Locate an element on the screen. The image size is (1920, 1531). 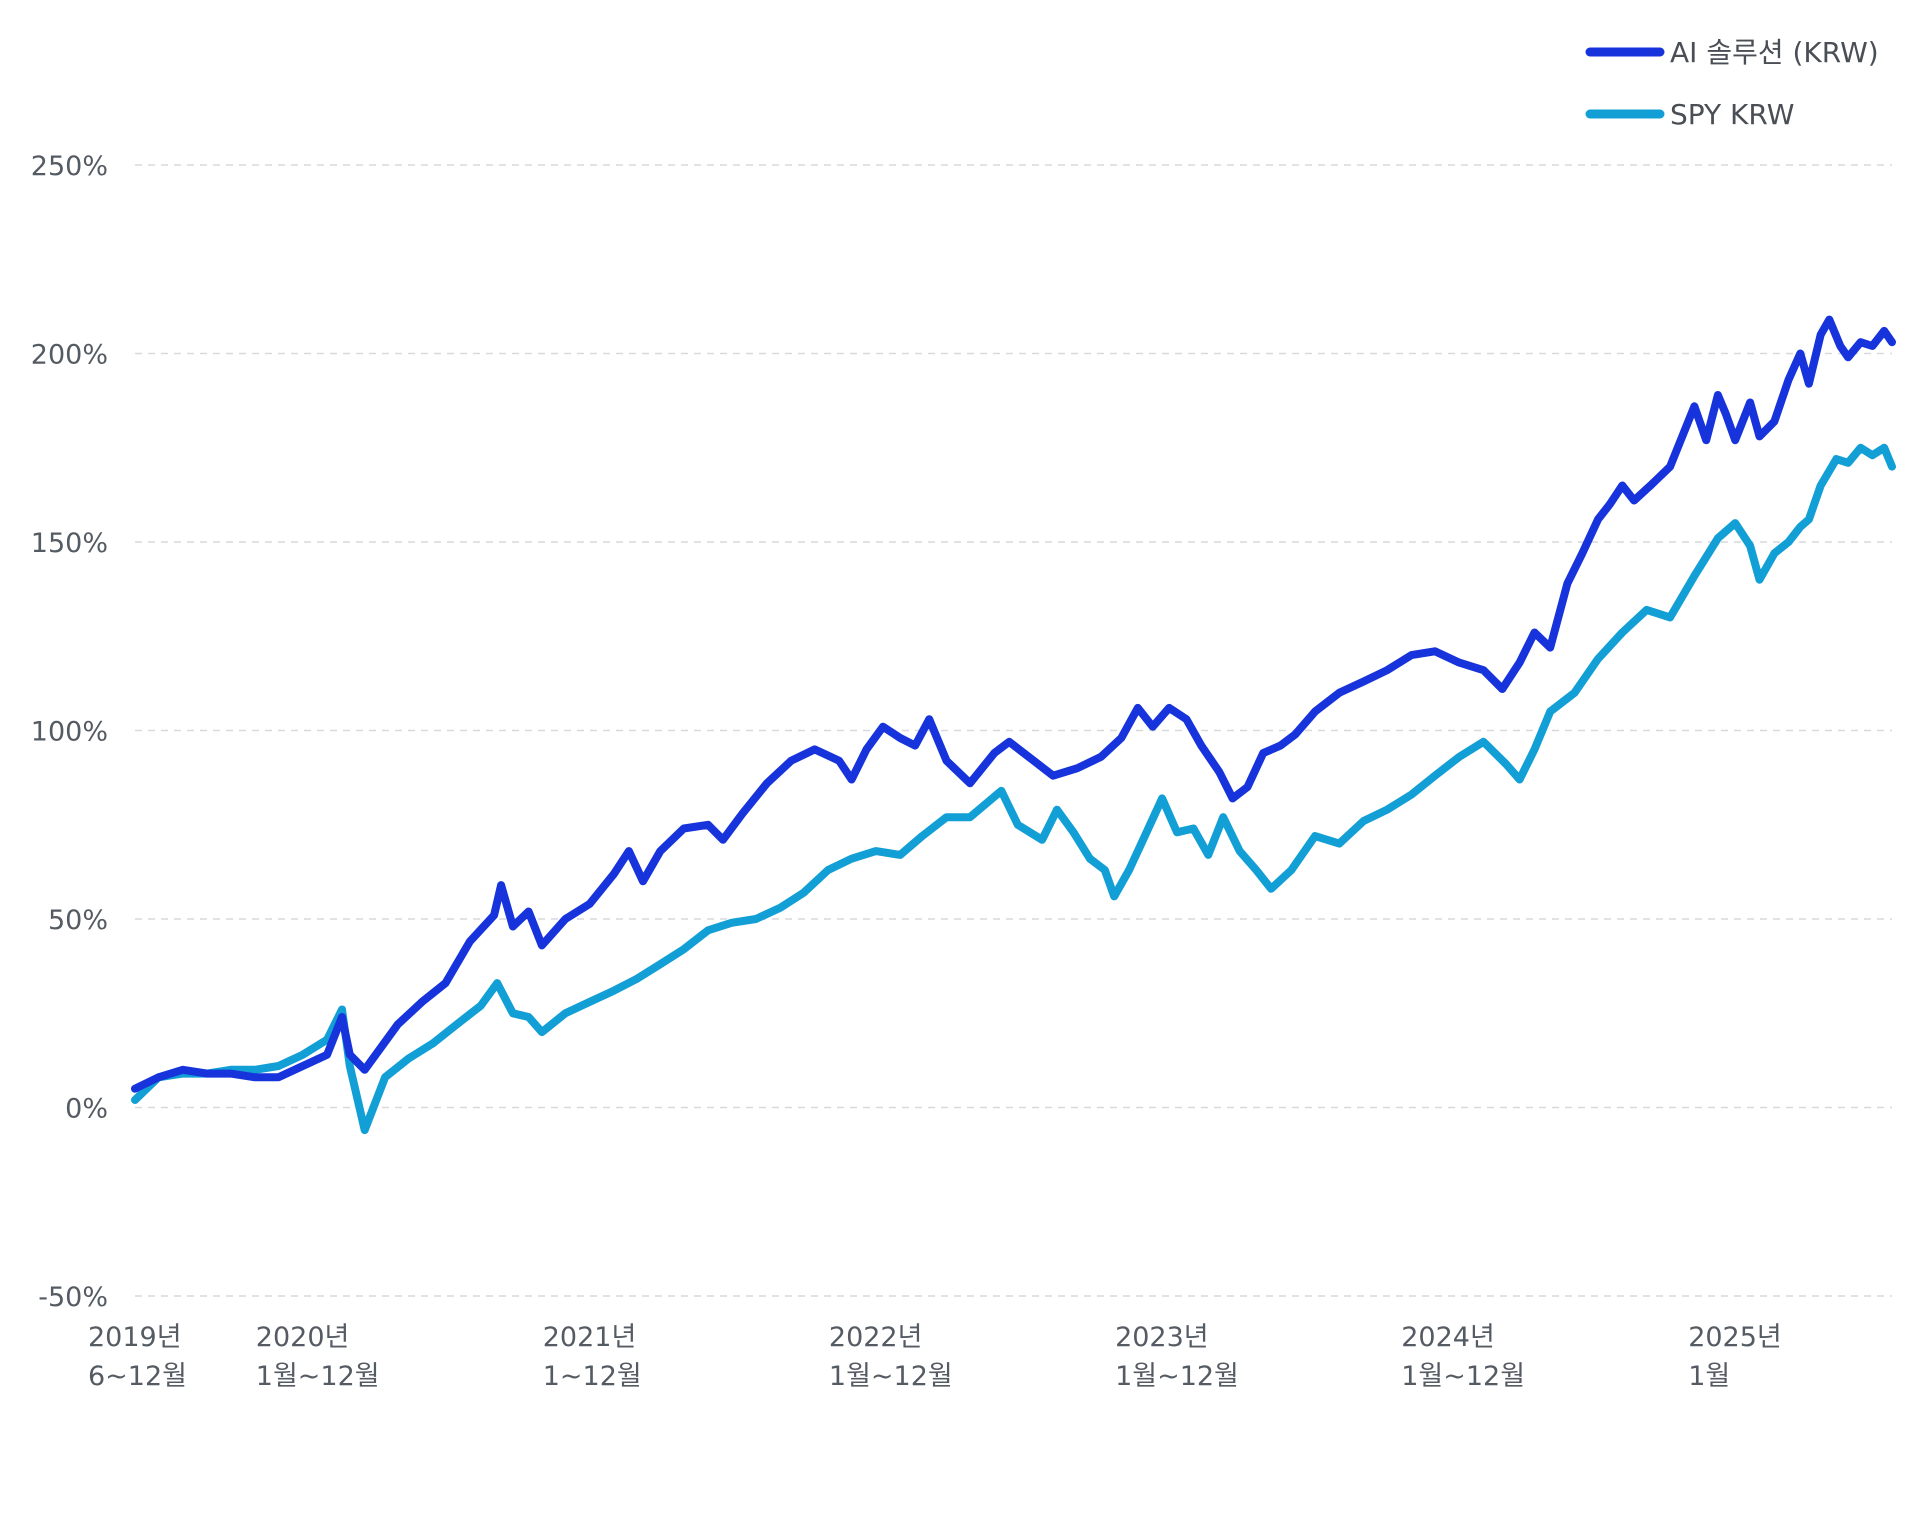
y-tick-label: 100% is located at coordinates (69, 732).